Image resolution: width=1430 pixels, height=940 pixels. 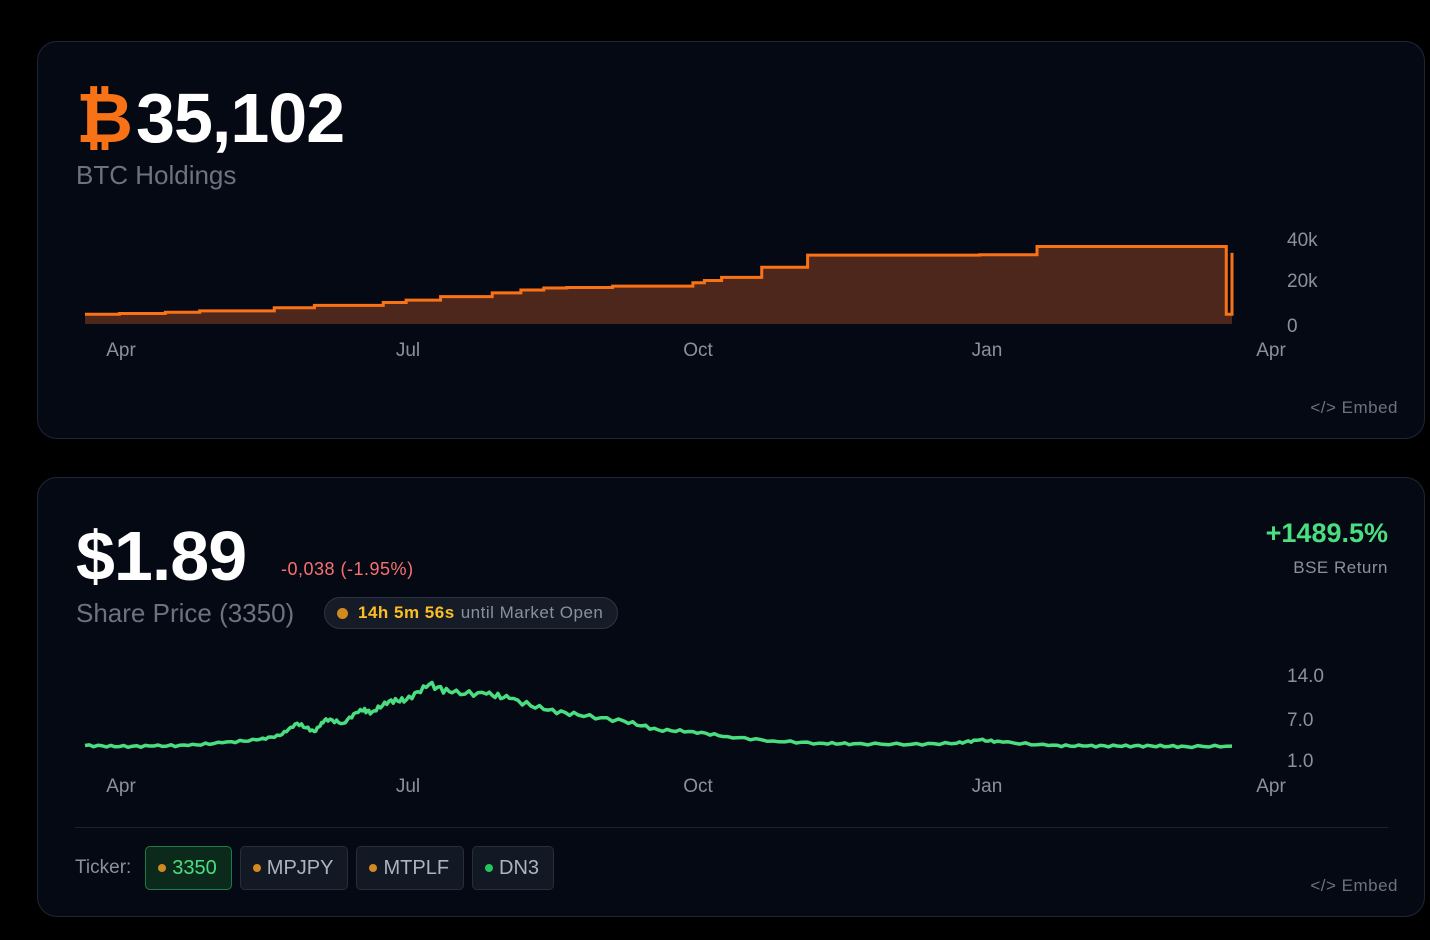 I want to click on btc-holdings-value: ₿35,102, so click(x=210, y=118).